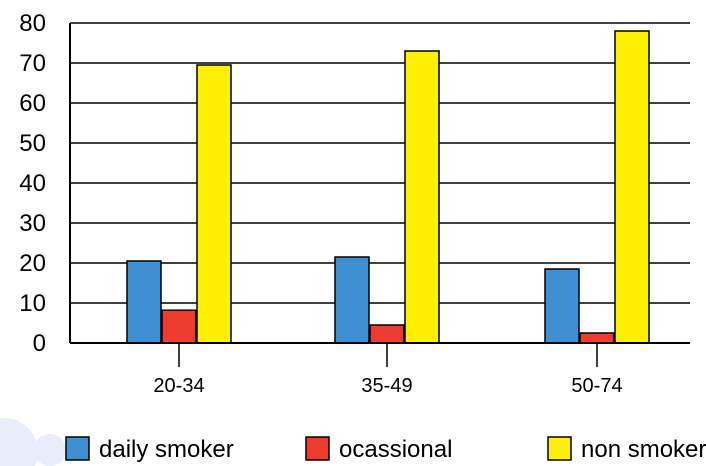 The image size is (706, 466). I want to click on x-tick-label-50-74: 50-74, so click(596, 386).